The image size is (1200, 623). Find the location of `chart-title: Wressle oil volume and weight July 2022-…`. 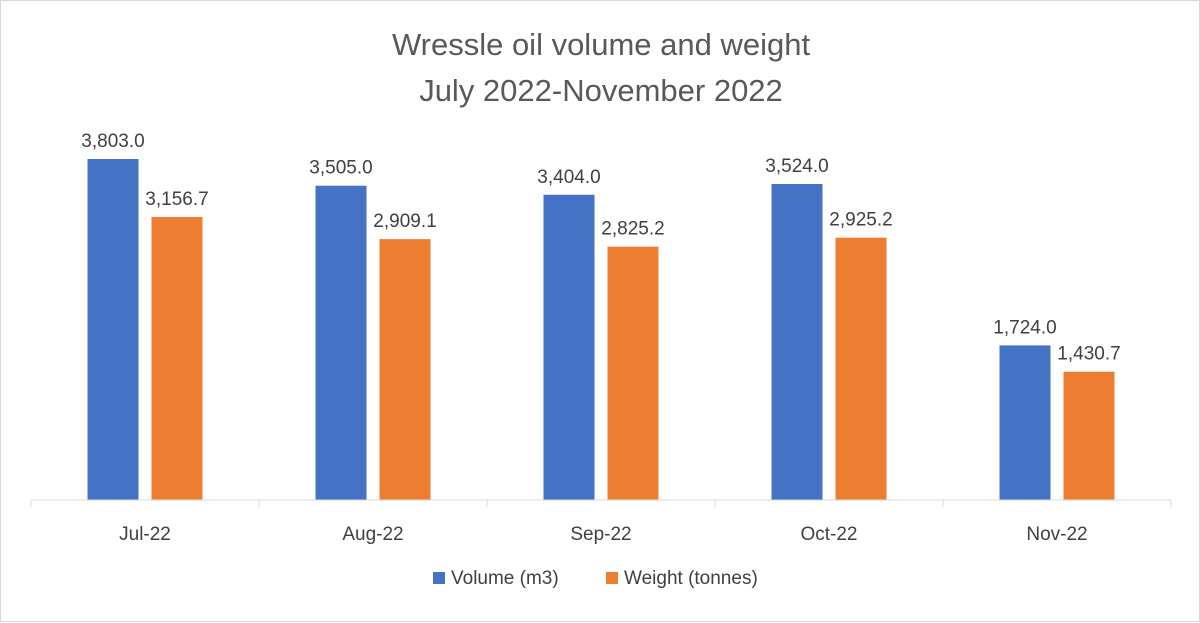

chart-title: Wressle oil volume and weight July 2022-… is located at coordinates (601, 67).